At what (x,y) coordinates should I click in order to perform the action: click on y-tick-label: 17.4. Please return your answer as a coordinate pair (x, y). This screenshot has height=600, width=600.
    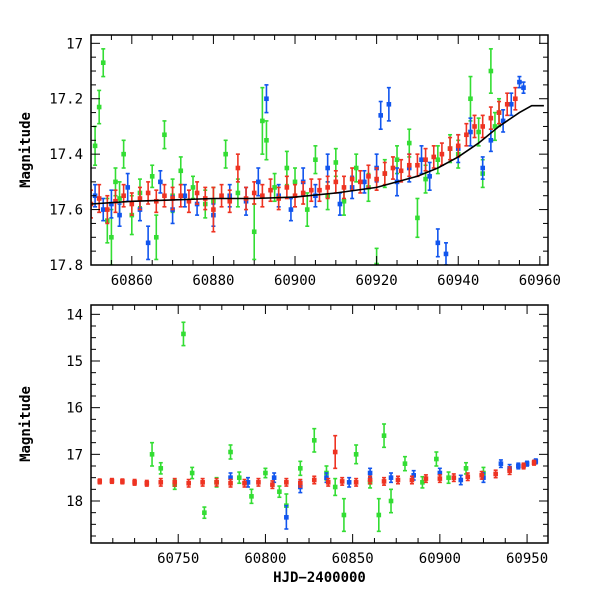
    Looking at the image, I should click on (66, 155).